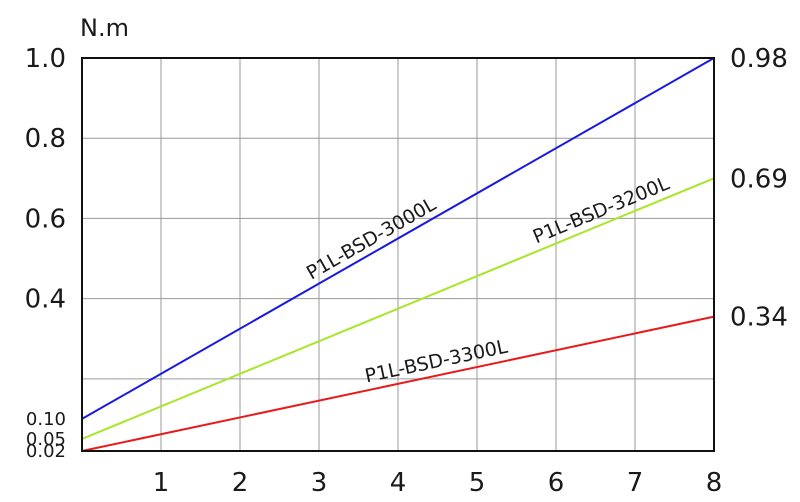 The image size is (800, 502). What do you see at coordinates (46, 439) in the screenshot?
I see `y-tick-label-left: 0.05` at bounding box center [46, 439].